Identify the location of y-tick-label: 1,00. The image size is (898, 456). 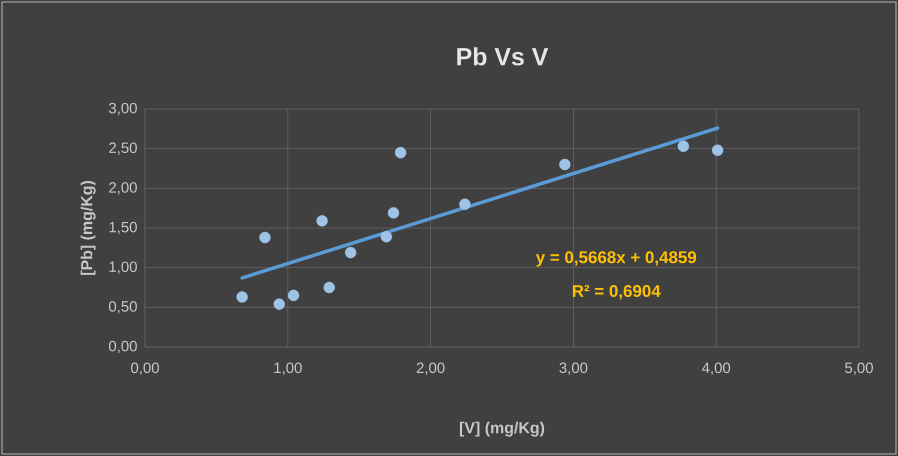
(123, 267).